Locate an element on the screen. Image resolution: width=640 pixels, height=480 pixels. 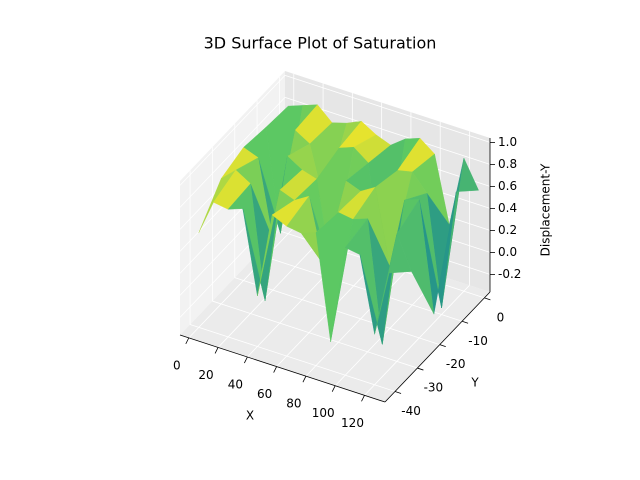
x-tick-label: 60 is located at coordinates (264, 394).